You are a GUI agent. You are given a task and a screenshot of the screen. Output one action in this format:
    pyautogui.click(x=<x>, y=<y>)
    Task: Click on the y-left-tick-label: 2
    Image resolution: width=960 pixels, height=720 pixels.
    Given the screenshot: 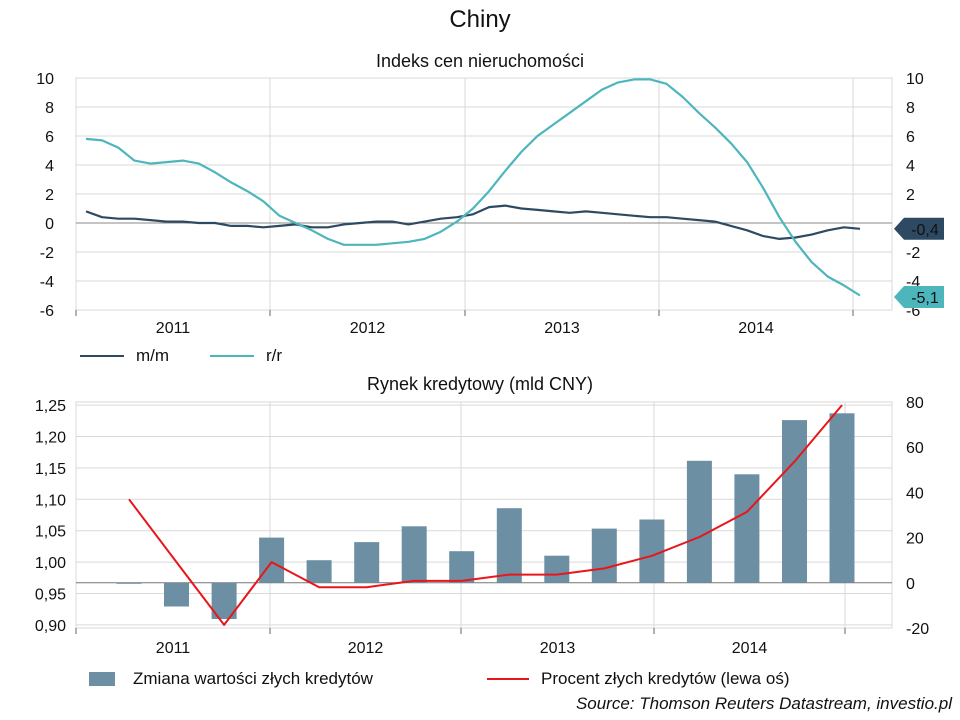 What is the action you would take?
    pyautogui.click(x=49, y=195)
    